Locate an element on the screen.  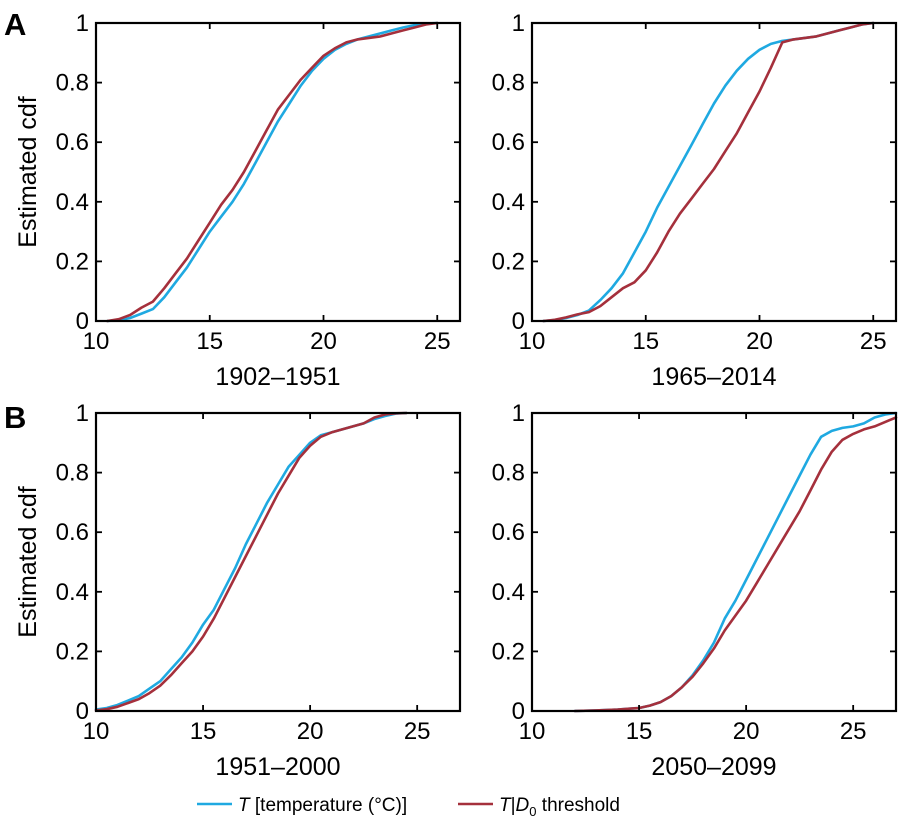
x-axis-label: 2050–2099 is located at coordinates (713, 767).